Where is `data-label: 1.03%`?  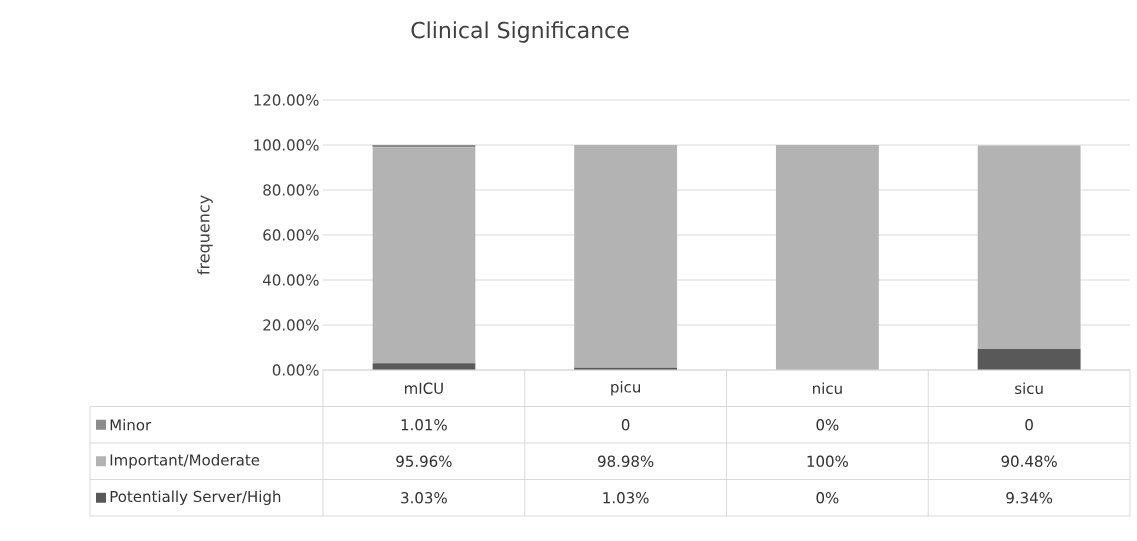 data-label: 1.03% is located at coordinates (626, 498).